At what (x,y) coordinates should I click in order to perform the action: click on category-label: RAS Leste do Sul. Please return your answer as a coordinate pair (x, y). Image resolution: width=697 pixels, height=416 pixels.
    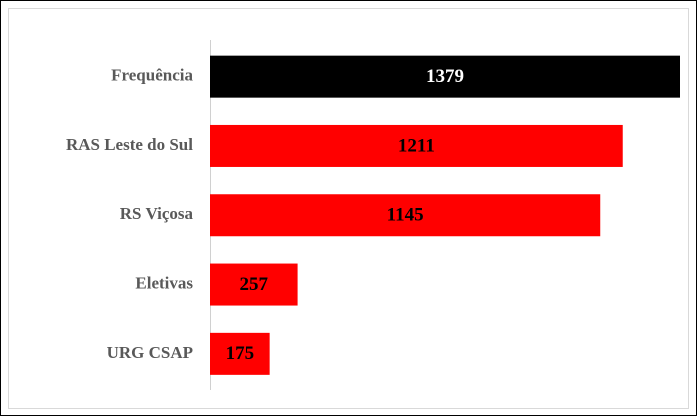
    Looking at the image, I should click on (129, 144).